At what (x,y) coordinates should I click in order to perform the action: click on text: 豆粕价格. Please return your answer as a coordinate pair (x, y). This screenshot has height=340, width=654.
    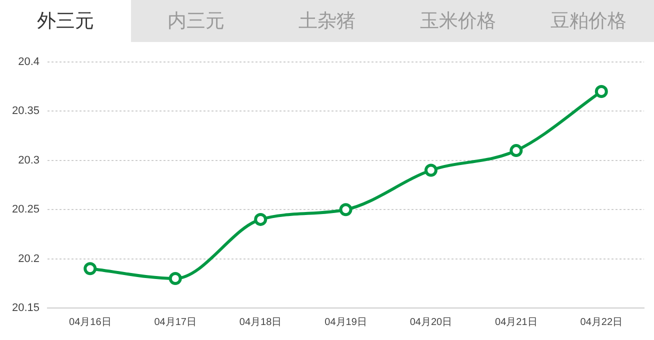
    Looking at the image, I should click on (589, 21).